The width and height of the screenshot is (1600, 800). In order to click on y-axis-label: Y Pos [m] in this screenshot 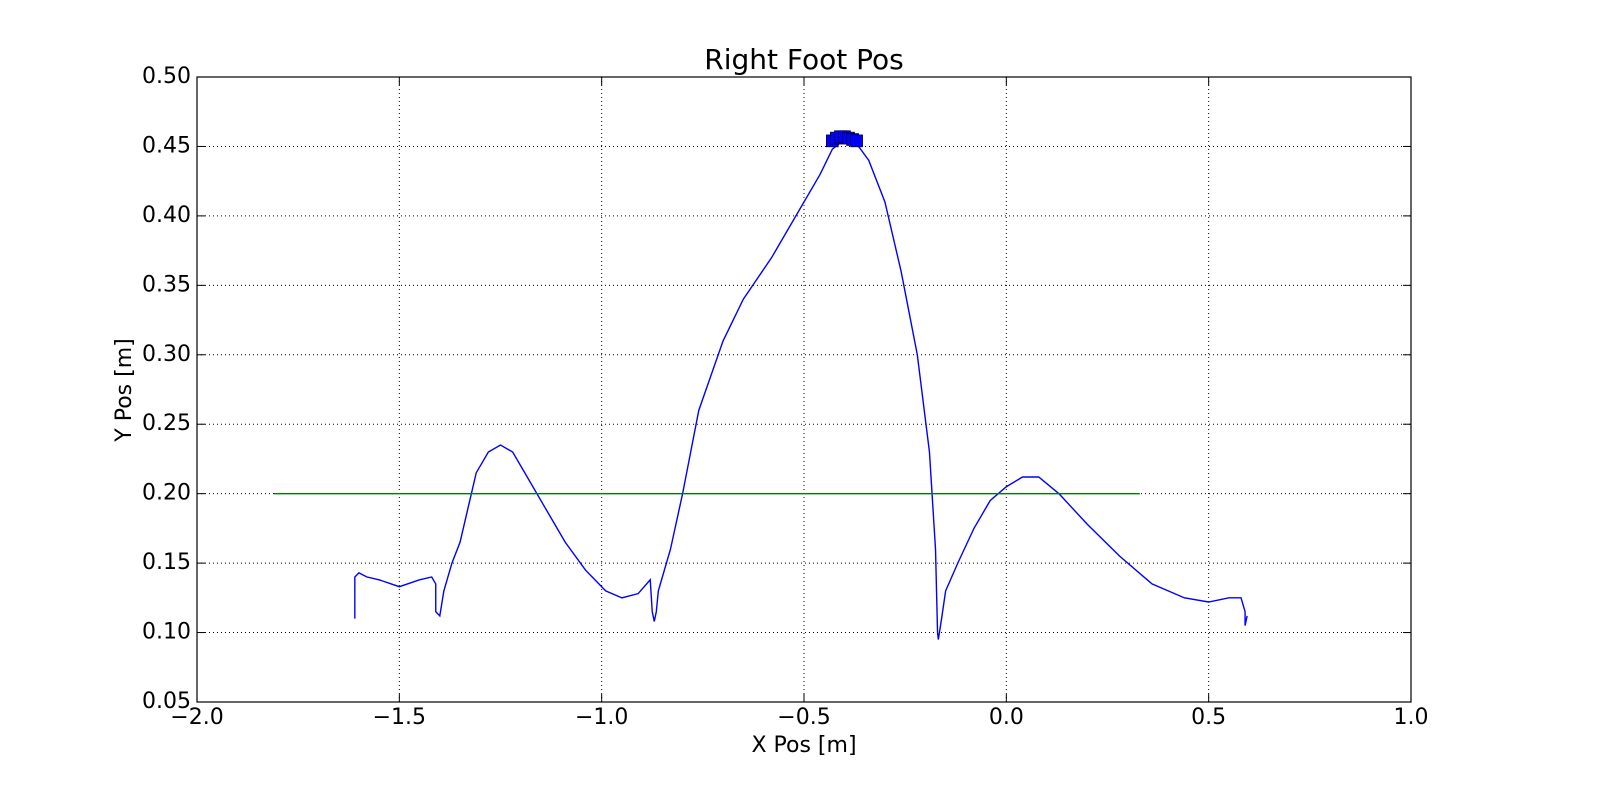, I will do `click(124, 390)`.